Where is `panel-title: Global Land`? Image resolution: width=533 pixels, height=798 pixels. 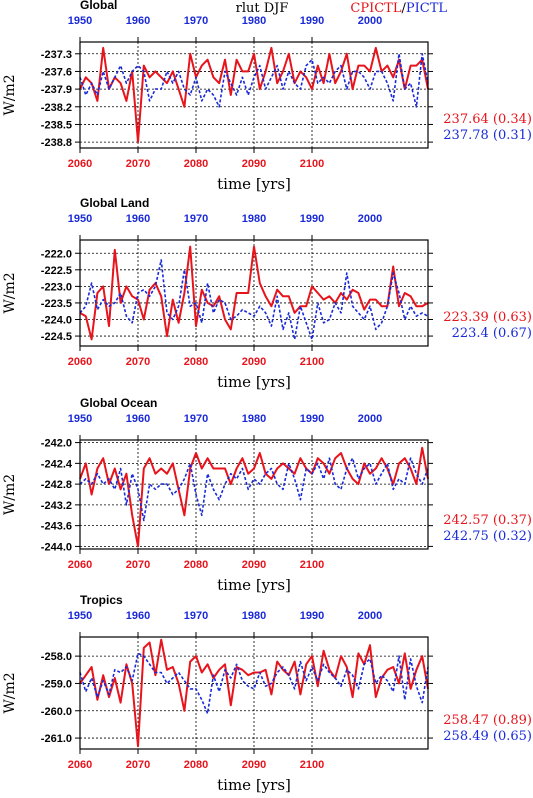 panel-title: Global Land is located at coordinates (114, 203).